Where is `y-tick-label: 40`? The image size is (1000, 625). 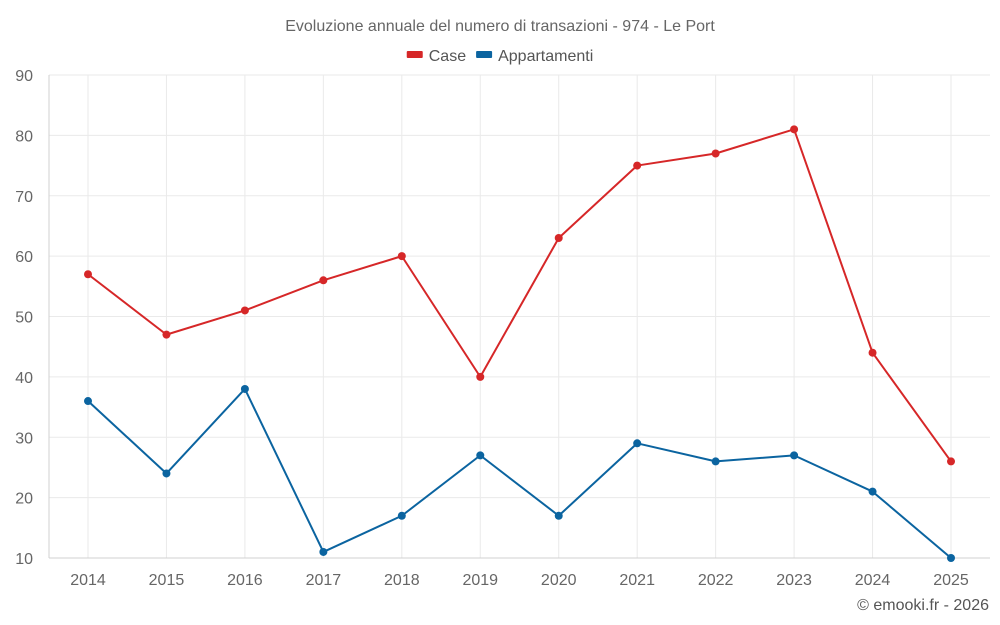 y-tick-label: 40 is located at coordinates (24, 378).